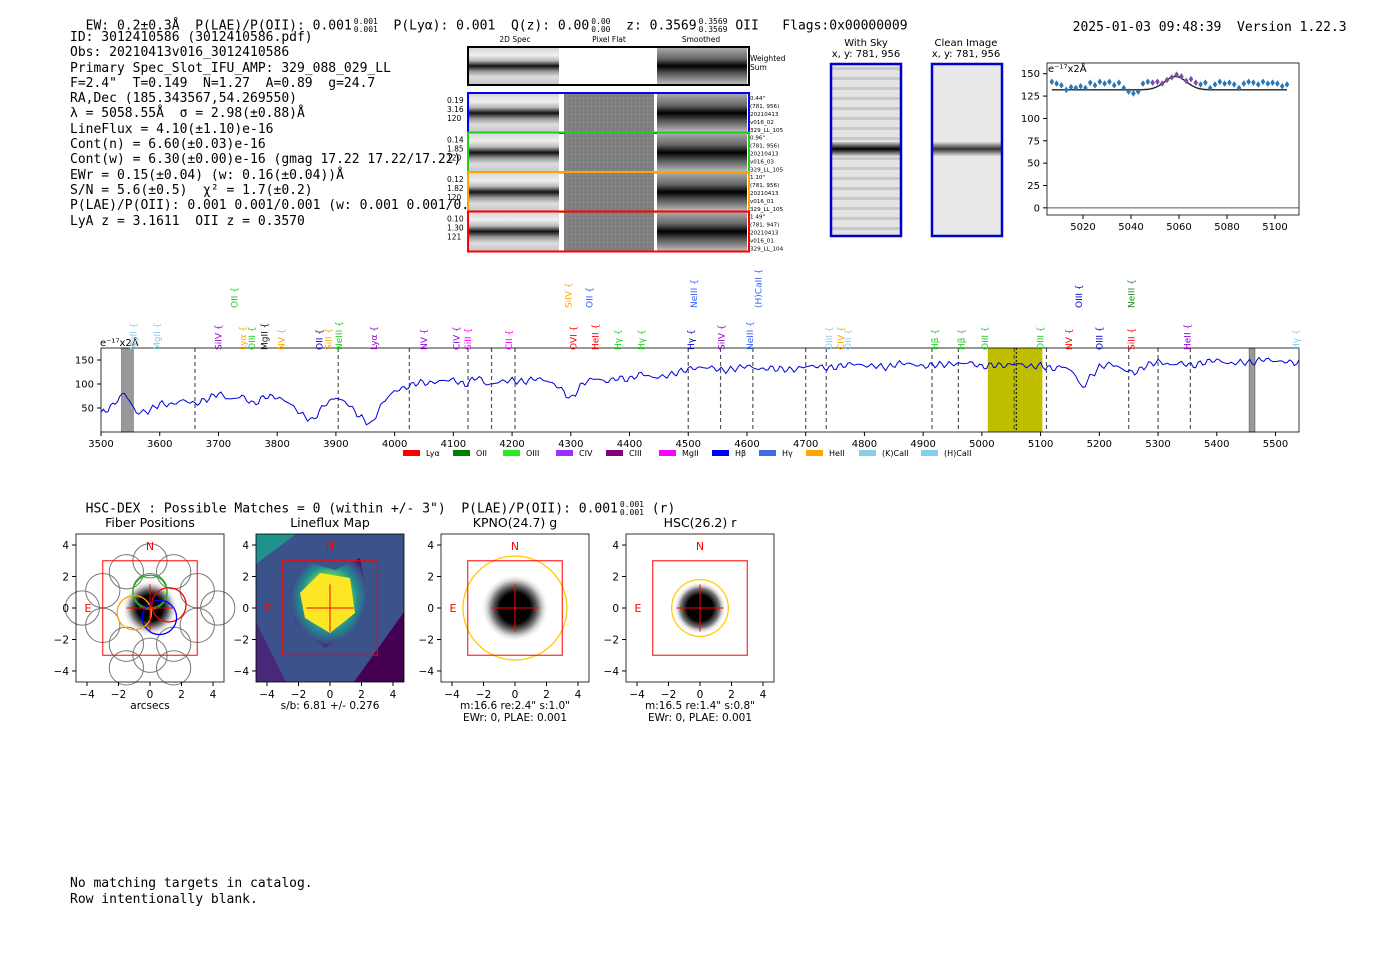 This screenshot has width=1400, height=953. I want to click on image-xtick-label: 0, so click(330, 695).